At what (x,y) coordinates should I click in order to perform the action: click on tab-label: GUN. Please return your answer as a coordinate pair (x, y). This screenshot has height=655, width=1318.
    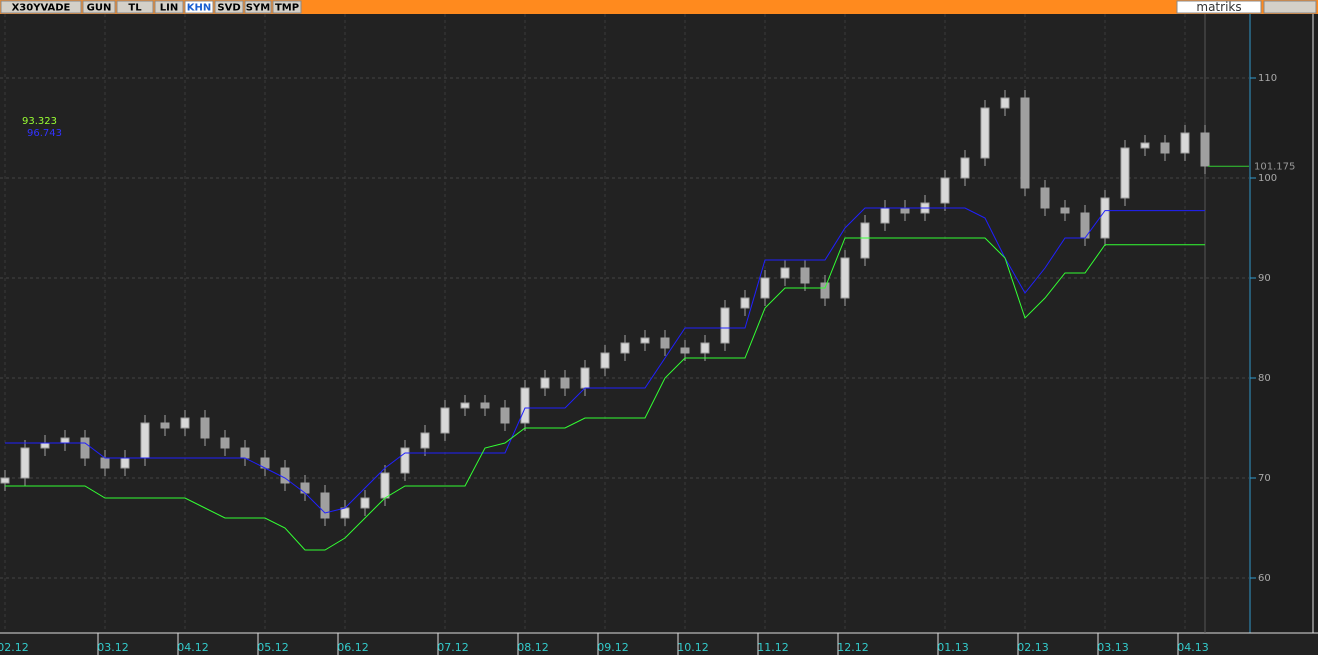
    Looking at the image, I should click on (99, 8).